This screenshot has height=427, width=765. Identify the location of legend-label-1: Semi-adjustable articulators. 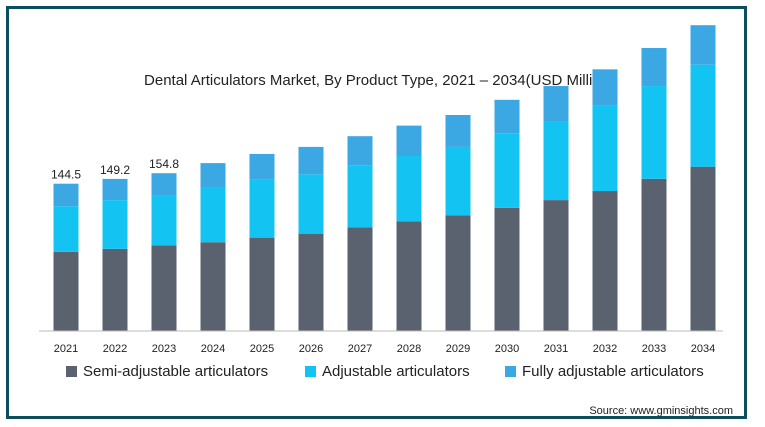
(175, 371).